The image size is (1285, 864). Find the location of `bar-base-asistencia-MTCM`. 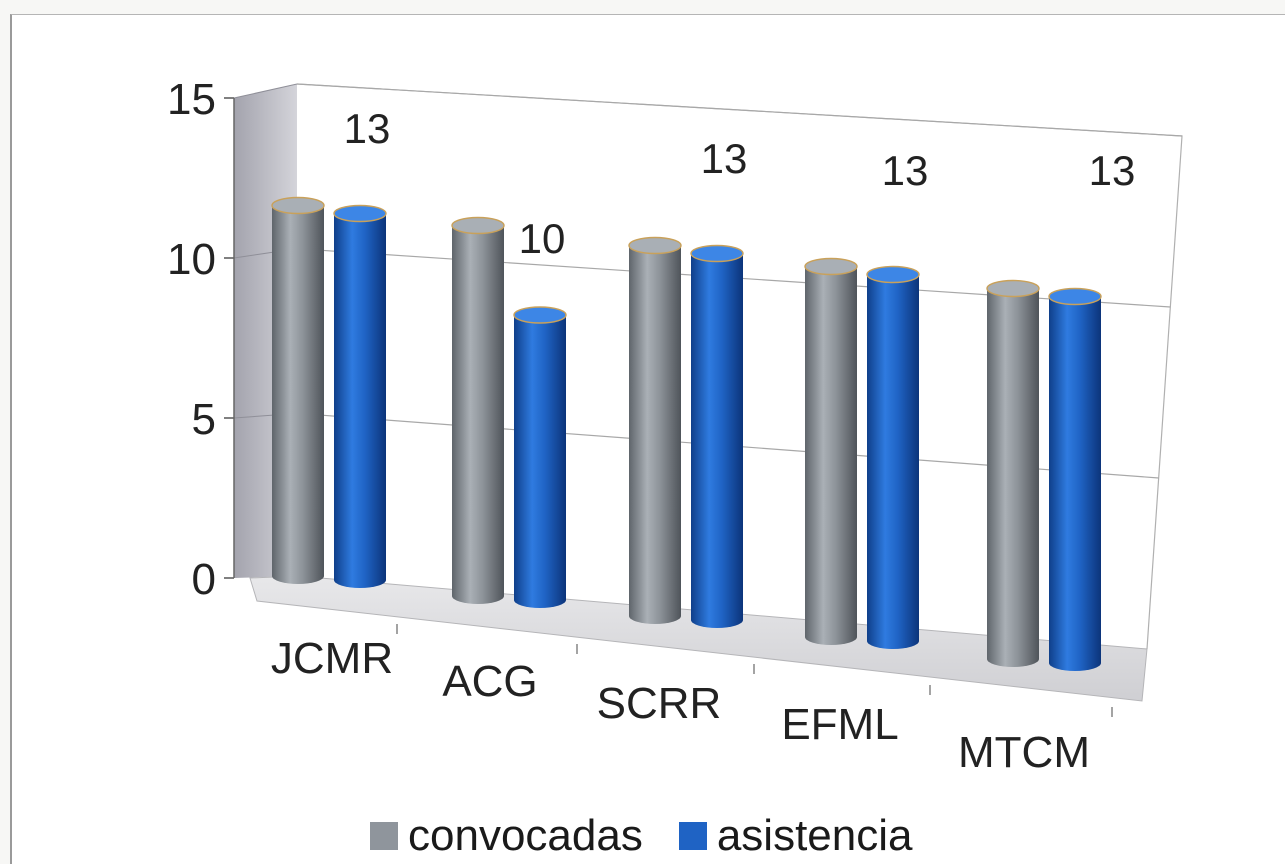

bar-base-asistencia-MTCM is located at coordinates (1075, 663).